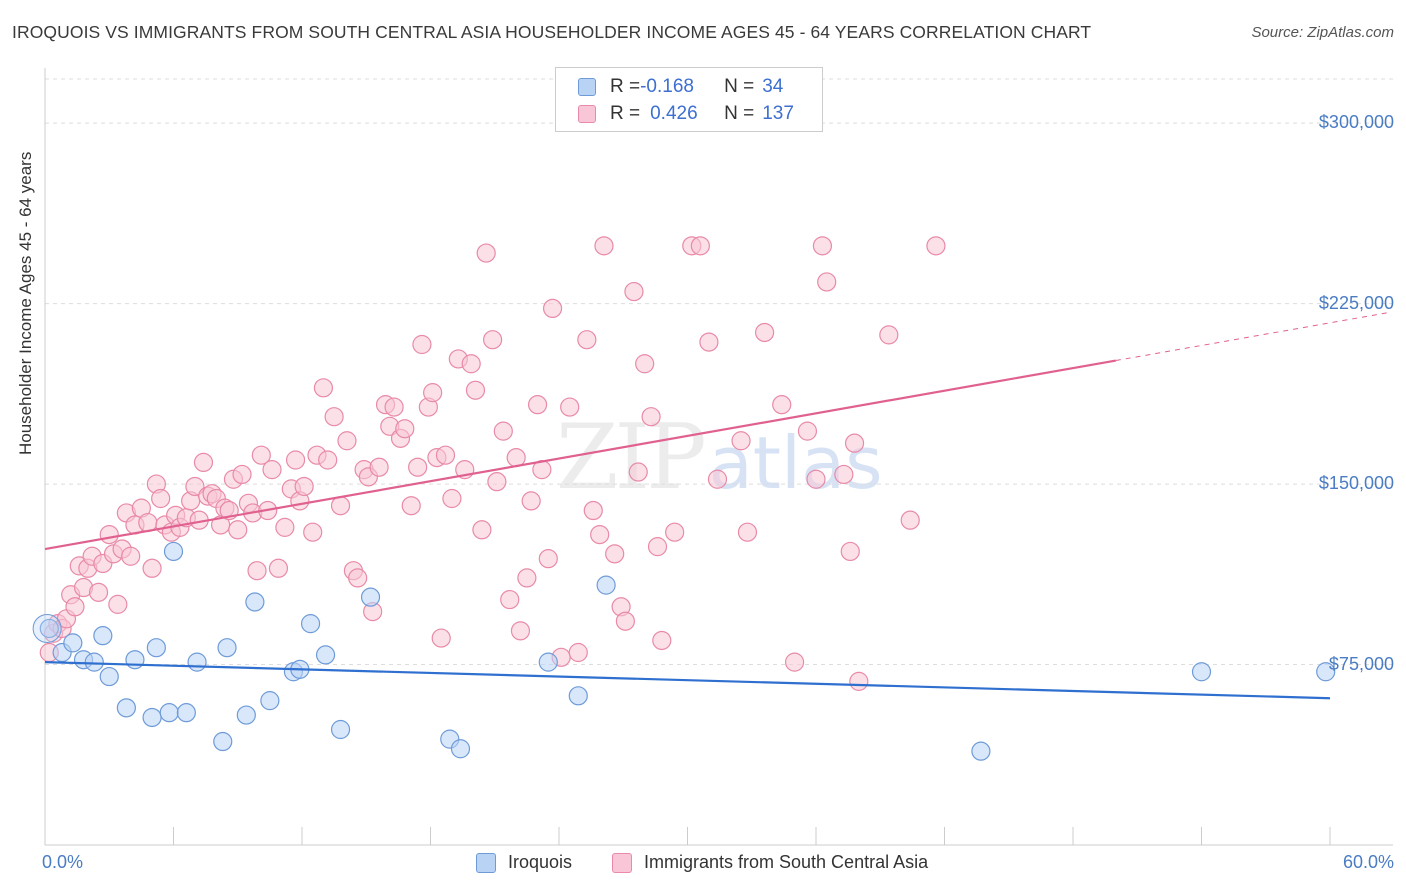  Describe the element at coordinates (1356, 302) in the screenshot. I see `y-tick-label: $225,000` at that location.